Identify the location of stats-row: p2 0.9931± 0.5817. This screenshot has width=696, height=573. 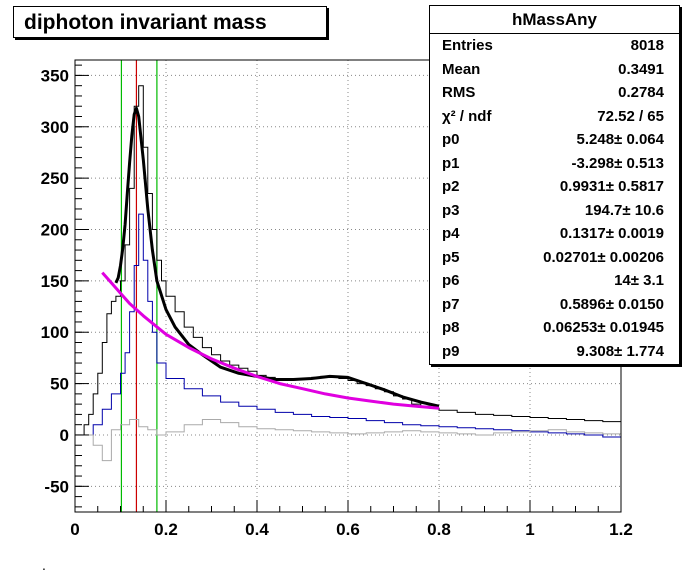
(554, 187).